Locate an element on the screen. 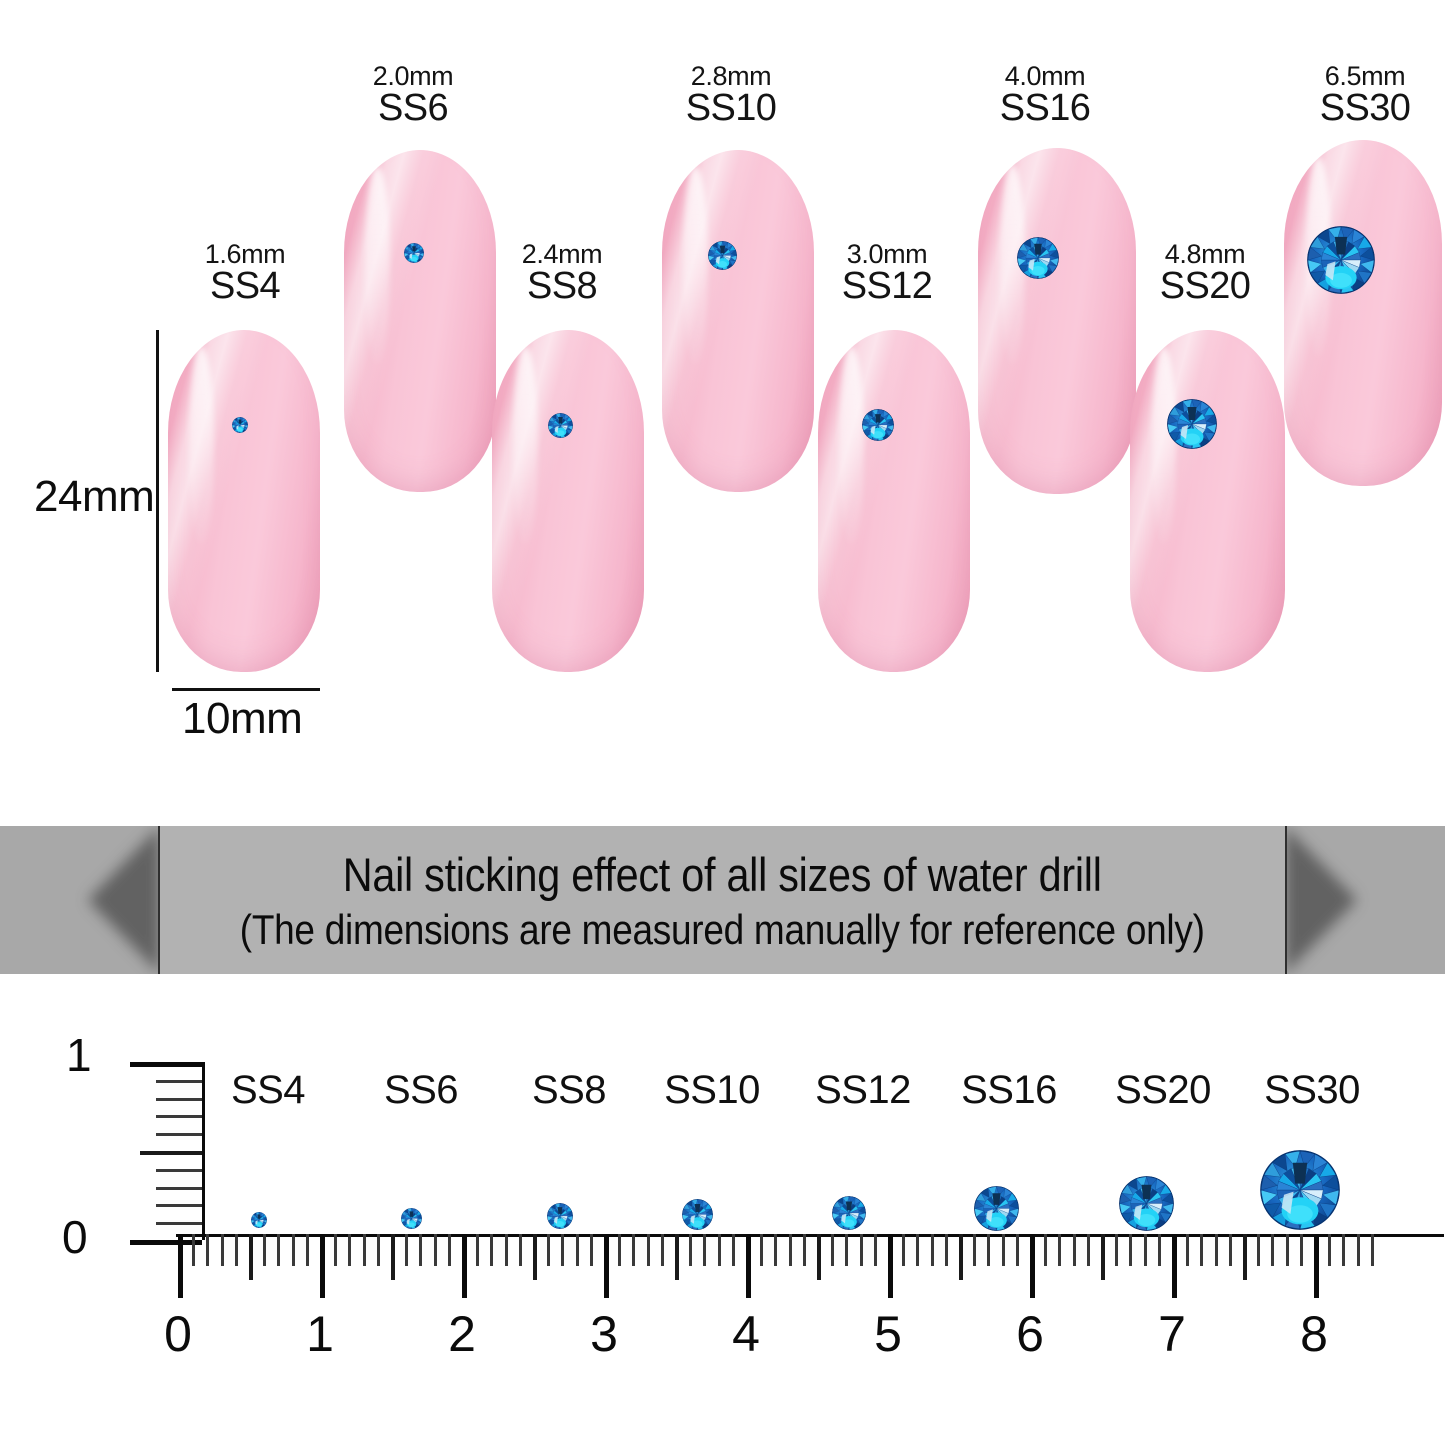 The width and height of the screenshot is (1445, 1445). nail-size-ss: SS8 is located at coordinates (562, 286).